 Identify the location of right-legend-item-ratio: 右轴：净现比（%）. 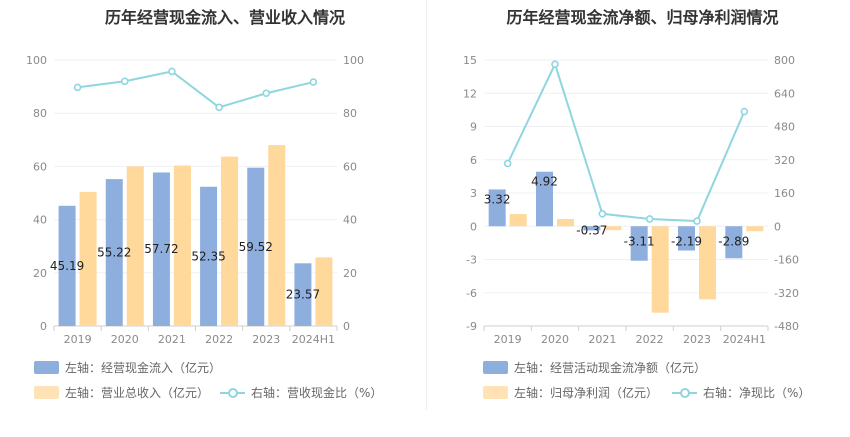
(741, 392).